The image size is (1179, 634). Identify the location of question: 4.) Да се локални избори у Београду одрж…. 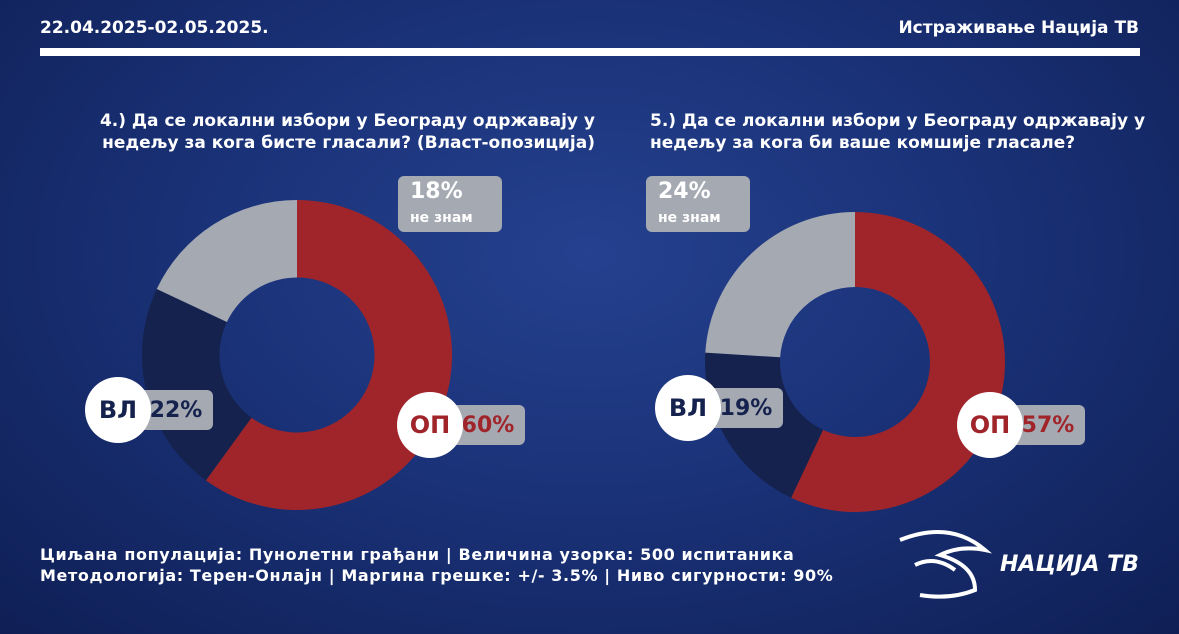
(347, 132).